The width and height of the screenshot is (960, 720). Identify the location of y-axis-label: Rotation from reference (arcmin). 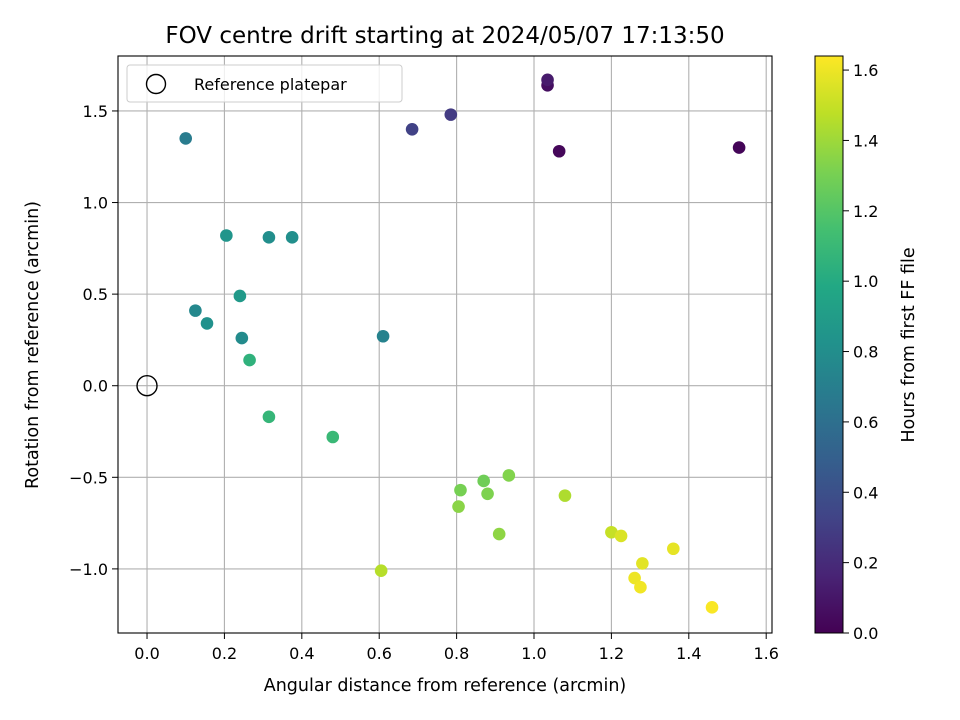
(33, 345).